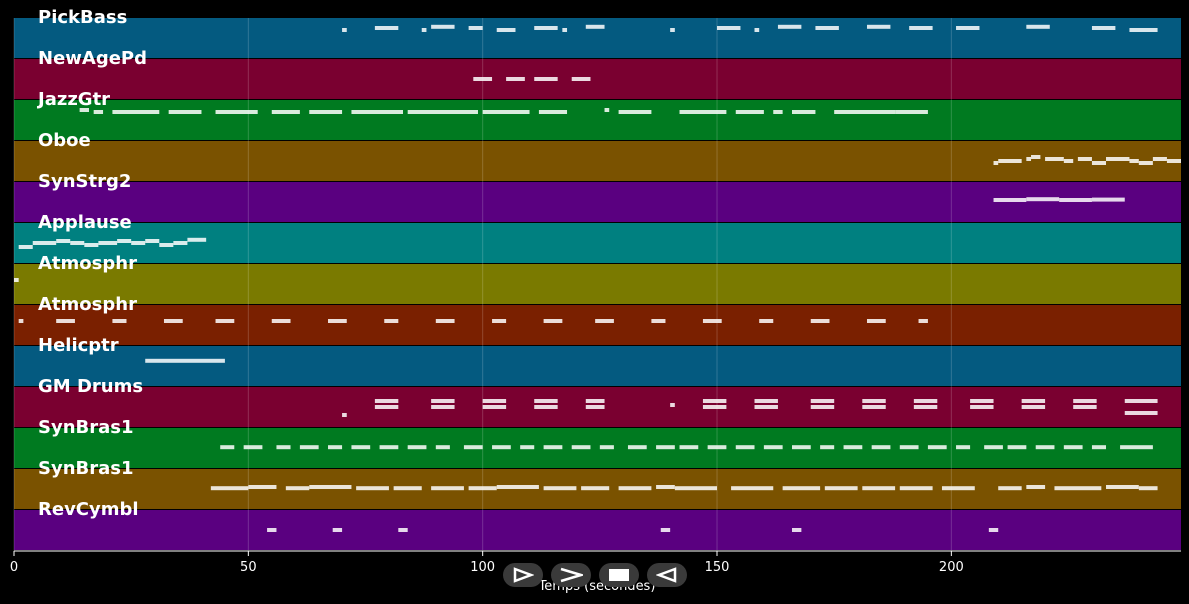  Describe the element at coordinates (523, 575) in the screenshot. I see `play-button` at that location.